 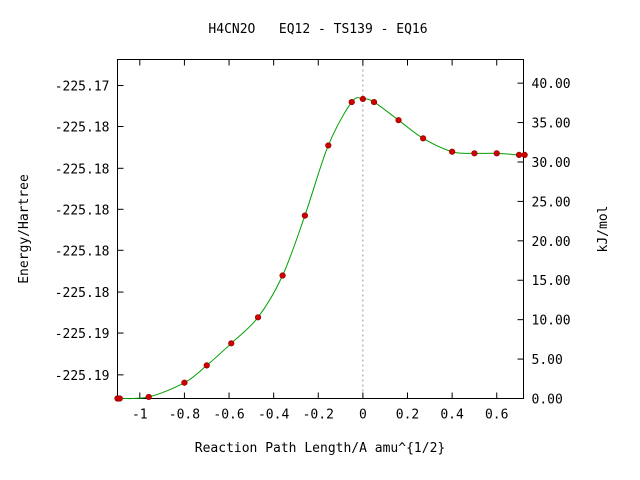 What do you see at coordinates (363, 415) in the screenshot?
I see `x-tick-label: 0` at bounding box center [363, 415].